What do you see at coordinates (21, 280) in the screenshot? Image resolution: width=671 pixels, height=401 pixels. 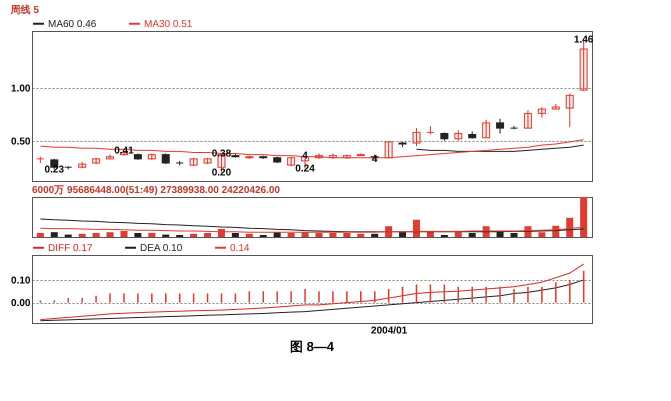 I see `y-tick-label: 0.10` at bounding box center [21, 280].